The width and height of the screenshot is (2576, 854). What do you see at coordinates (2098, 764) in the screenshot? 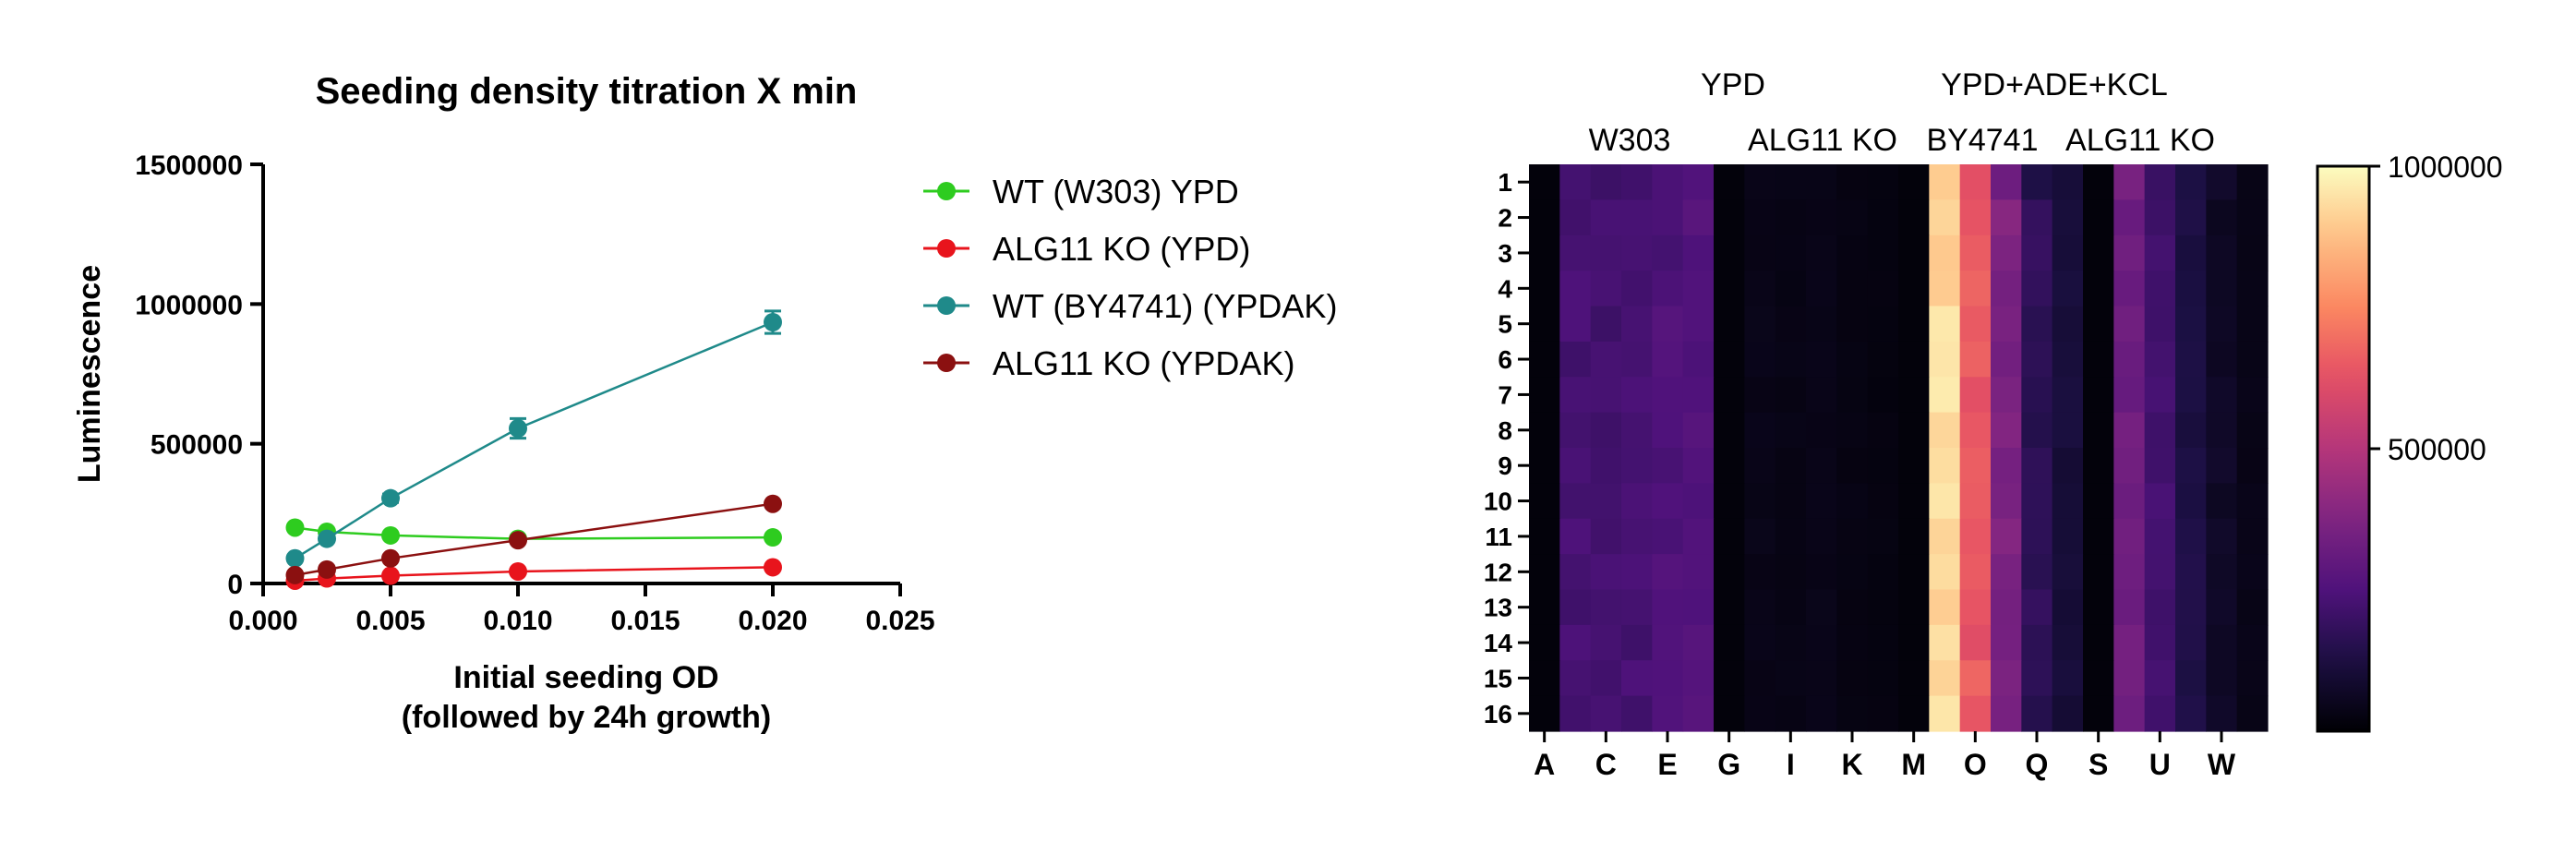
I see `column-label: S` at bounding box center [2098, 764].